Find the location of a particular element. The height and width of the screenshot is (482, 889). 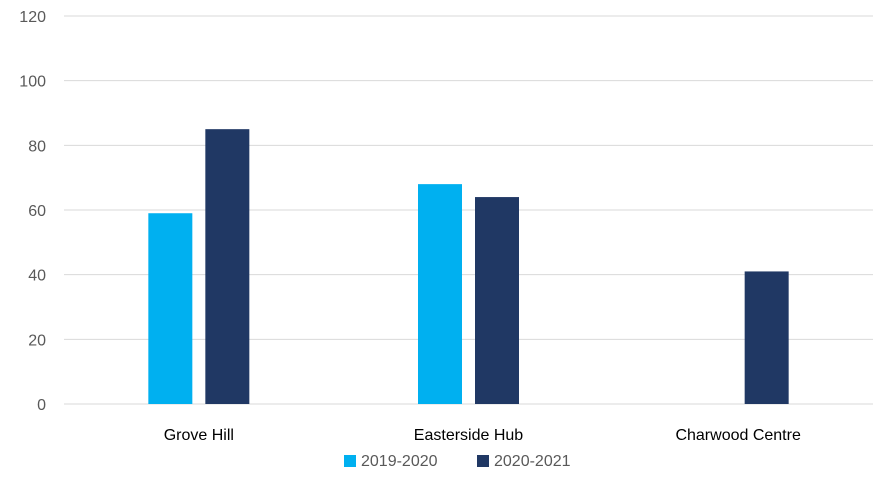

y-tick-label: 60 is located at coordinates (37, 211).